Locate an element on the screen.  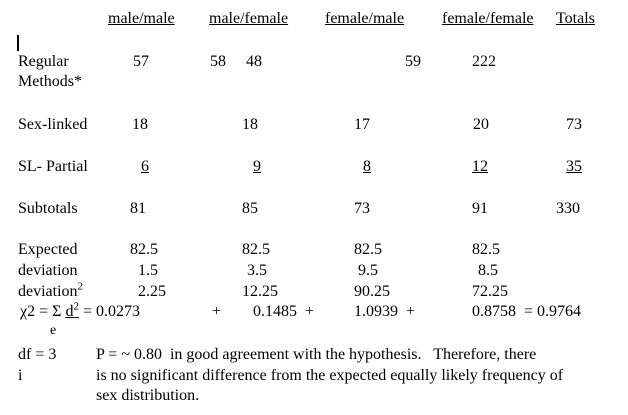
cell: 17 is located at coordinates (362, 124).